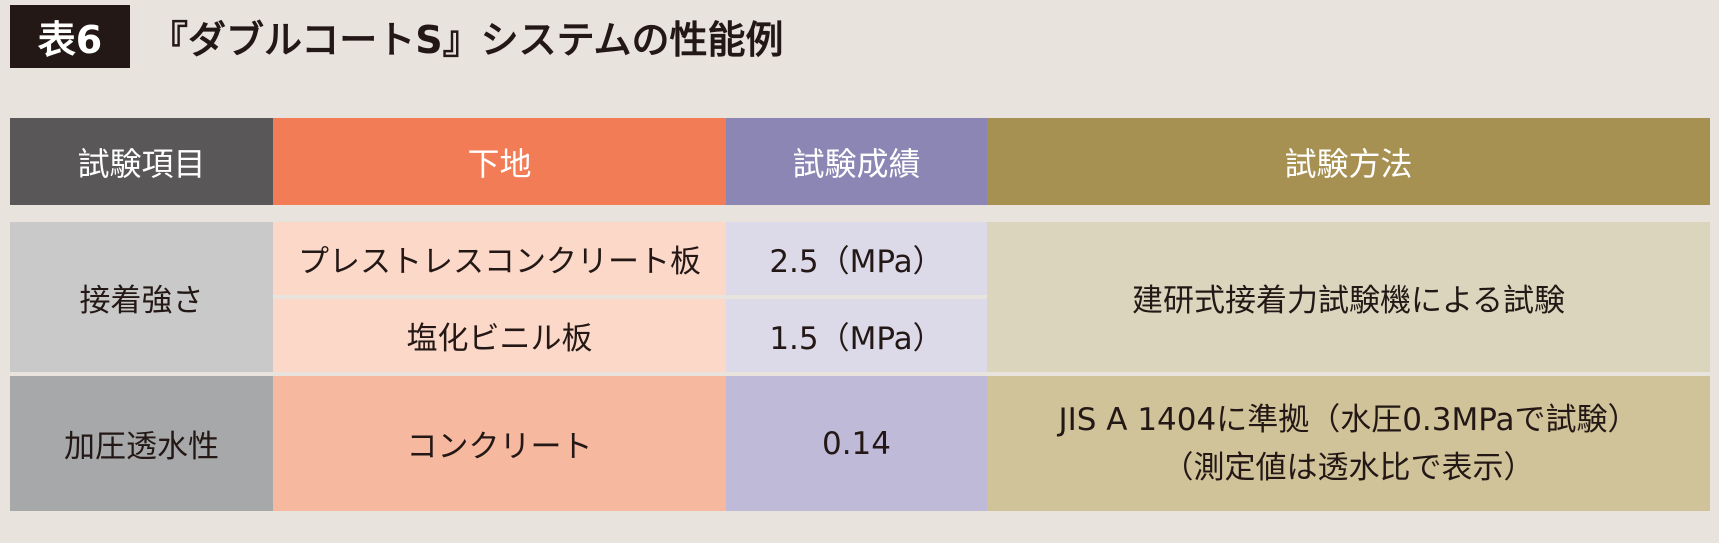  I want to click on table-number-badge: 表6, so click(70, 36).